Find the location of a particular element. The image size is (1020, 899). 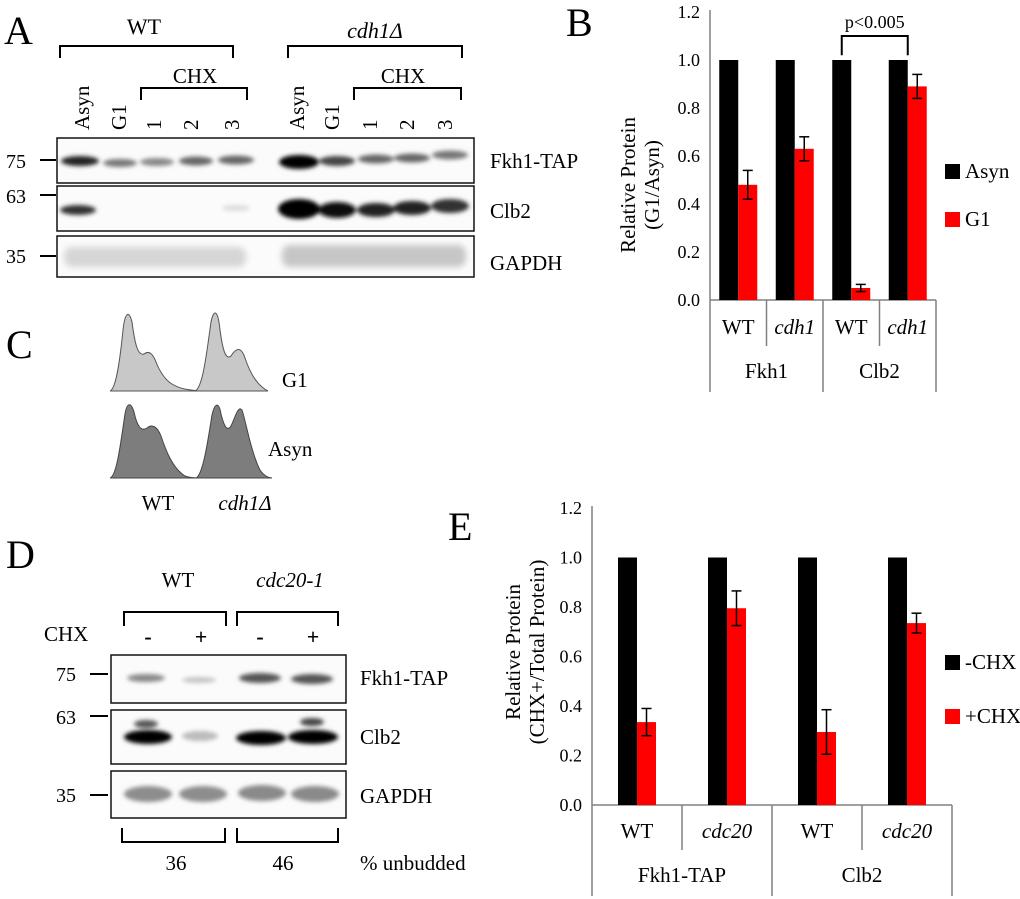

band-label-clb2: Clb2 is located at coordinates (510, 211).